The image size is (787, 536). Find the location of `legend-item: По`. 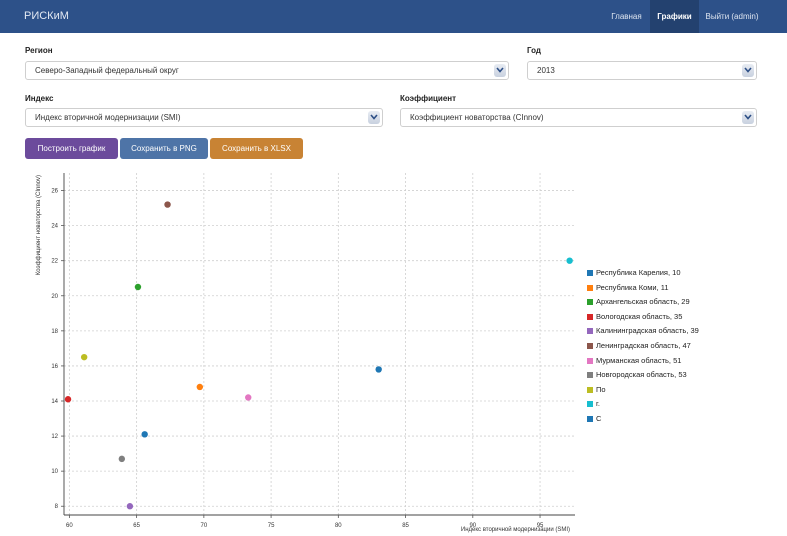

legend-item: По is located at coordinates (596, 392).